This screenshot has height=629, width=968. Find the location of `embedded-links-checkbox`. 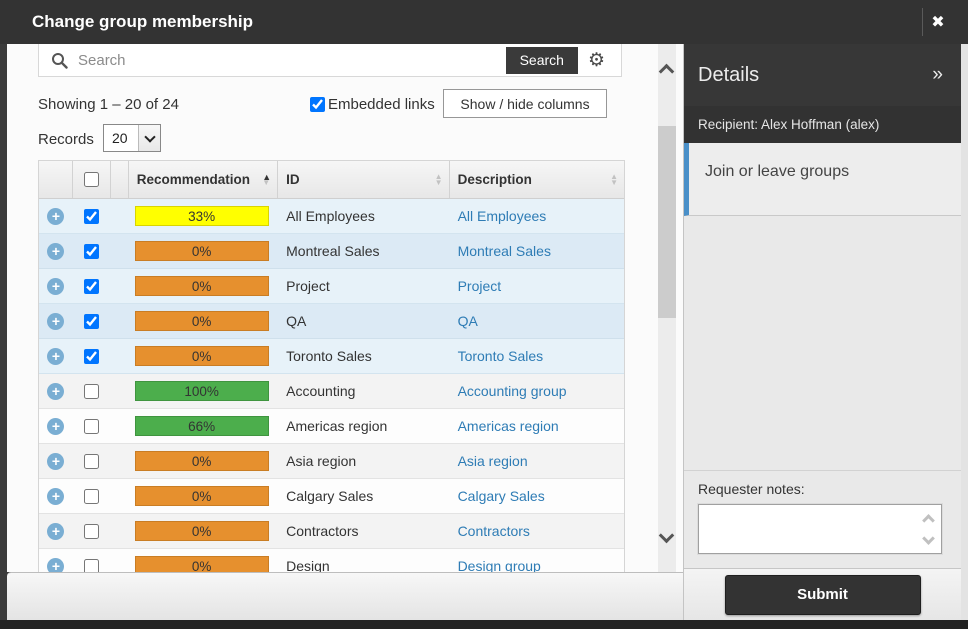

embedded-links-checkbox is located at coordinates (317, 104).